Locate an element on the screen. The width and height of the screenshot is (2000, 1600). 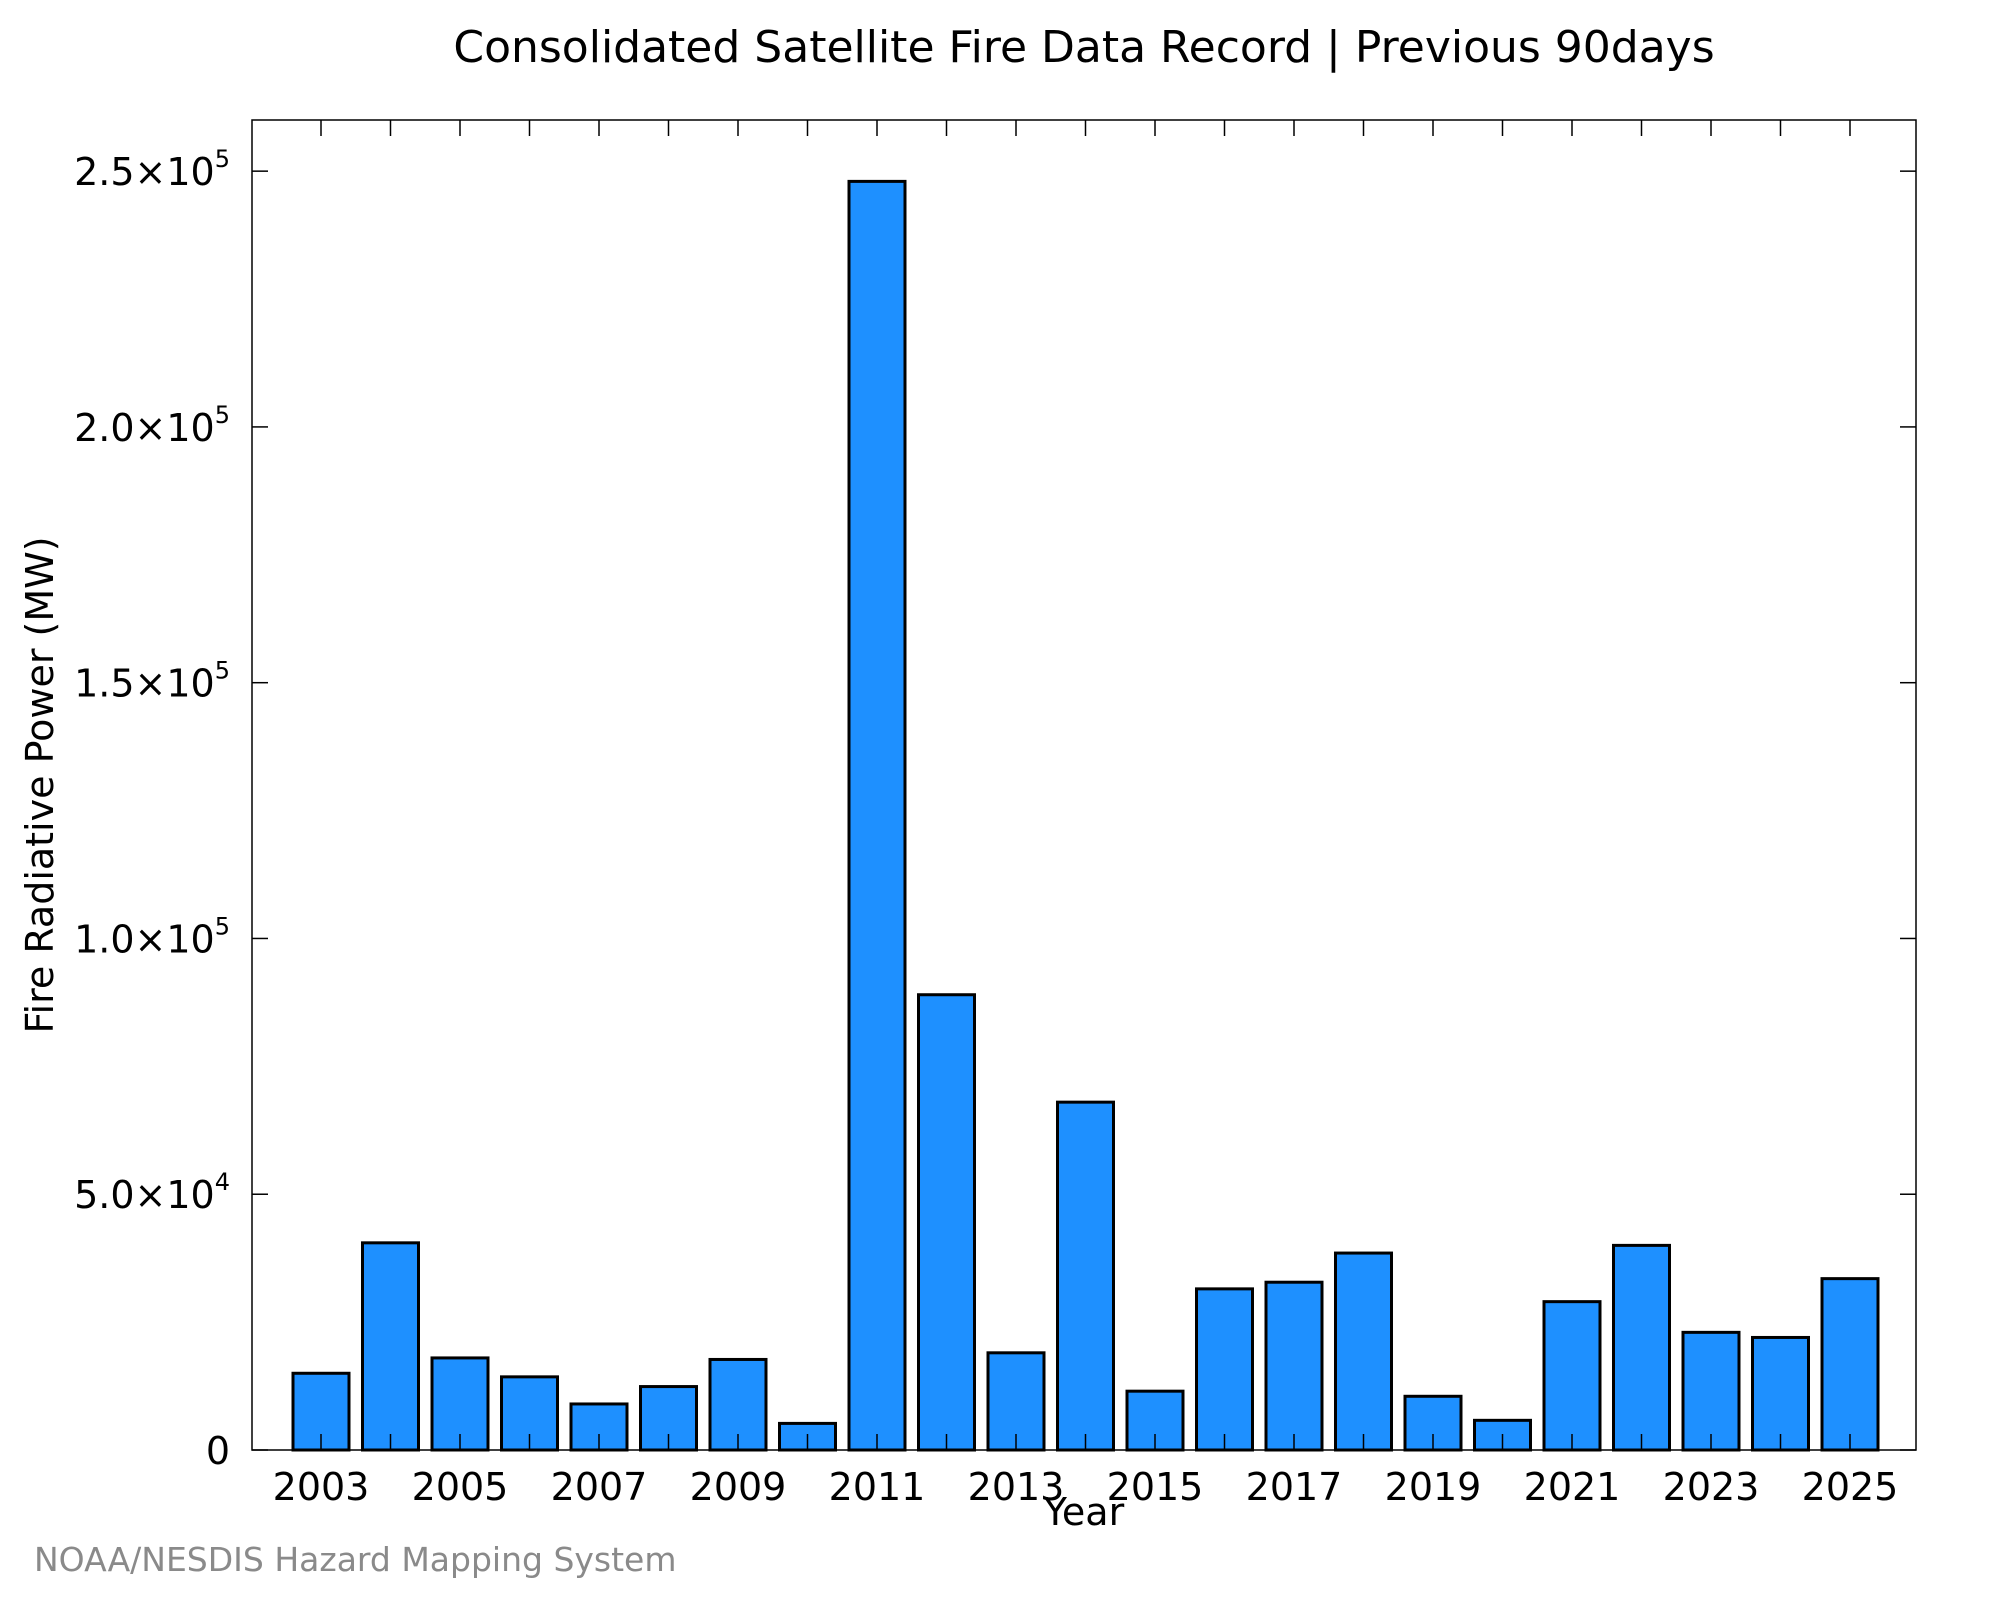
y-tick-label: 5.0×10⁴ is located at coordinates (152, 1192).